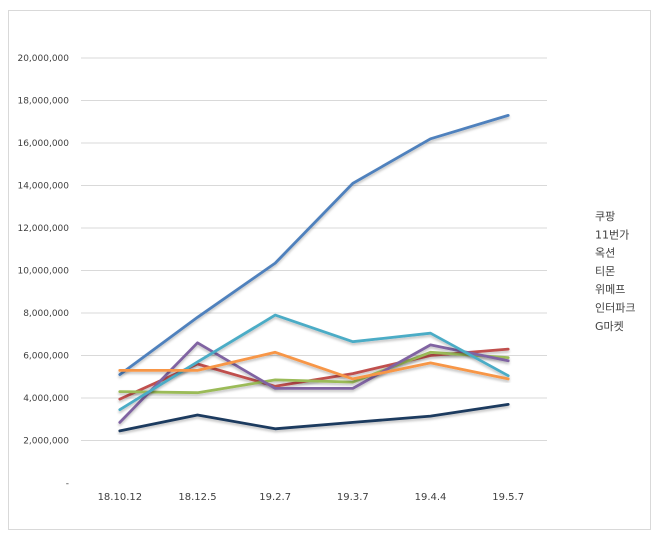  What do you see at coordinates (605, 271) in the screenshot?
I see `legend-label: 티몬` at bounding box center [605, 271].